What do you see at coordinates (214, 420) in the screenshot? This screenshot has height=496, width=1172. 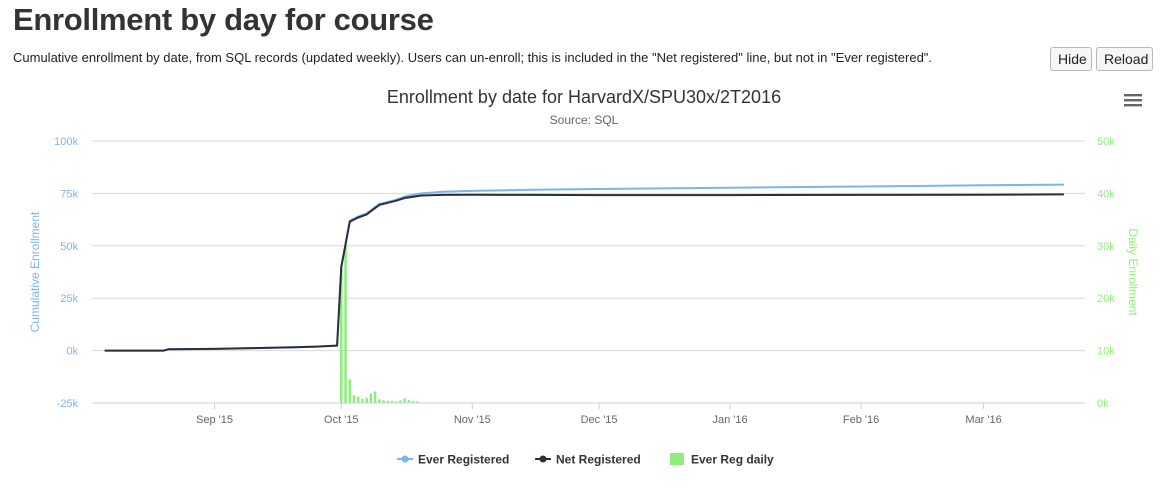 I see `x-tick-label: Sep '15` at bounding box center [214, 420].